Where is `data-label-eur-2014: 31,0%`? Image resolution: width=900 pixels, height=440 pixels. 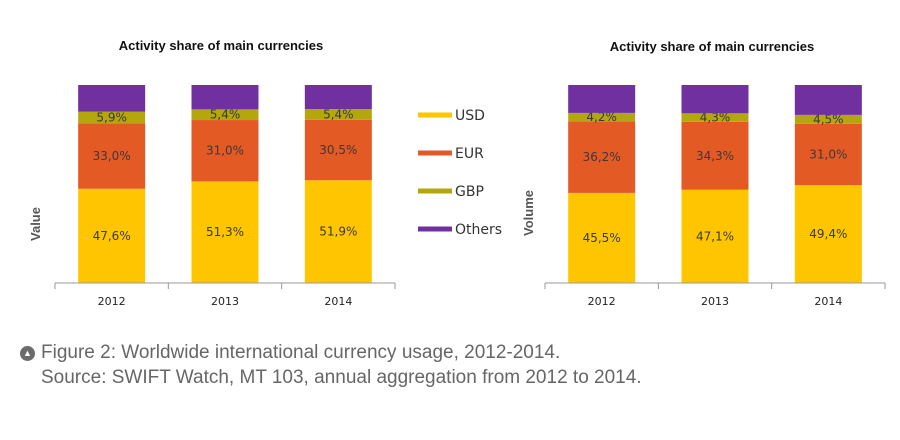 data-label-eur-2014: 31,0% is located at coordinates (828, 154).